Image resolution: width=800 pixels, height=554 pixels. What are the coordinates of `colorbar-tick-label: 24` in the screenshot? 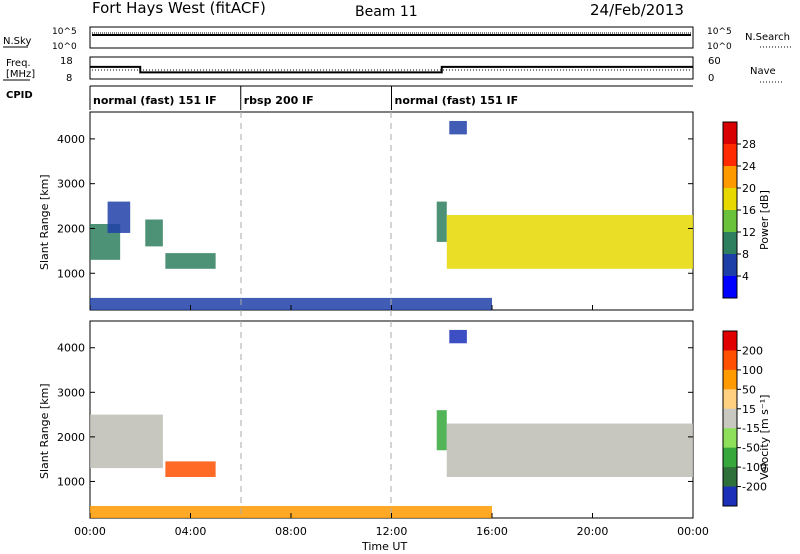 It's located at (749, 166).